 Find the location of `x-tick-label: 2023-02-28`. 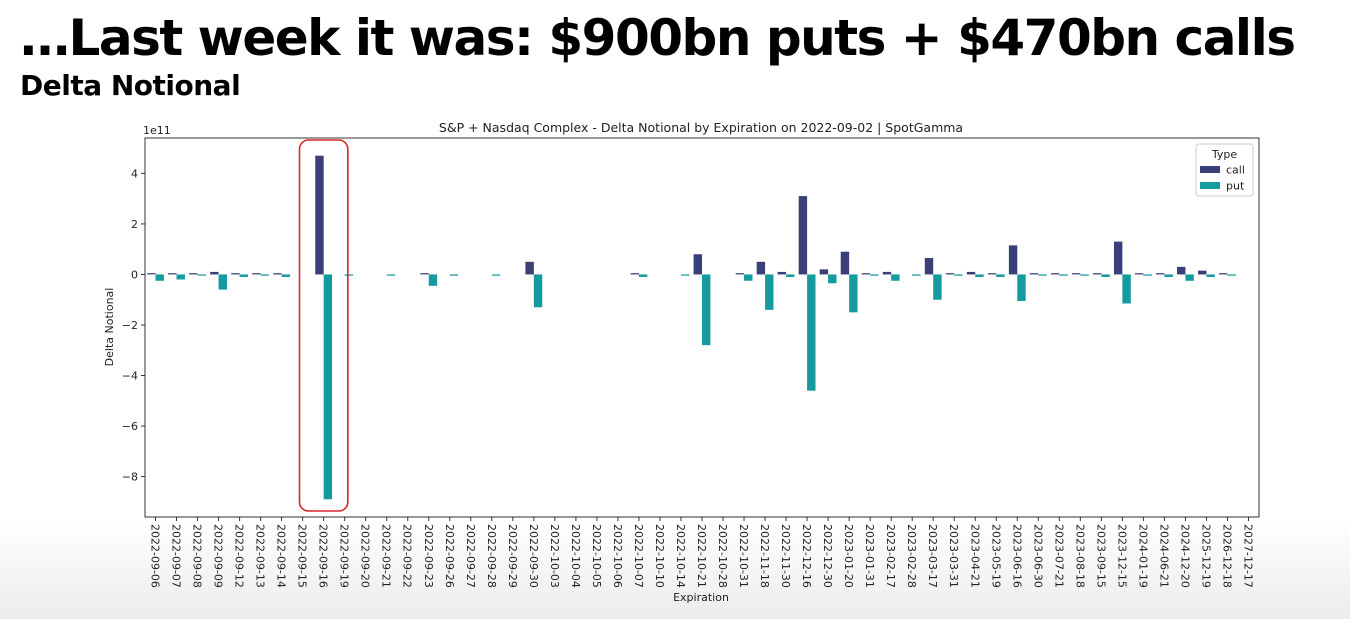

x-tick-label: 2023-02-28 is located at coordinates (911, 556).